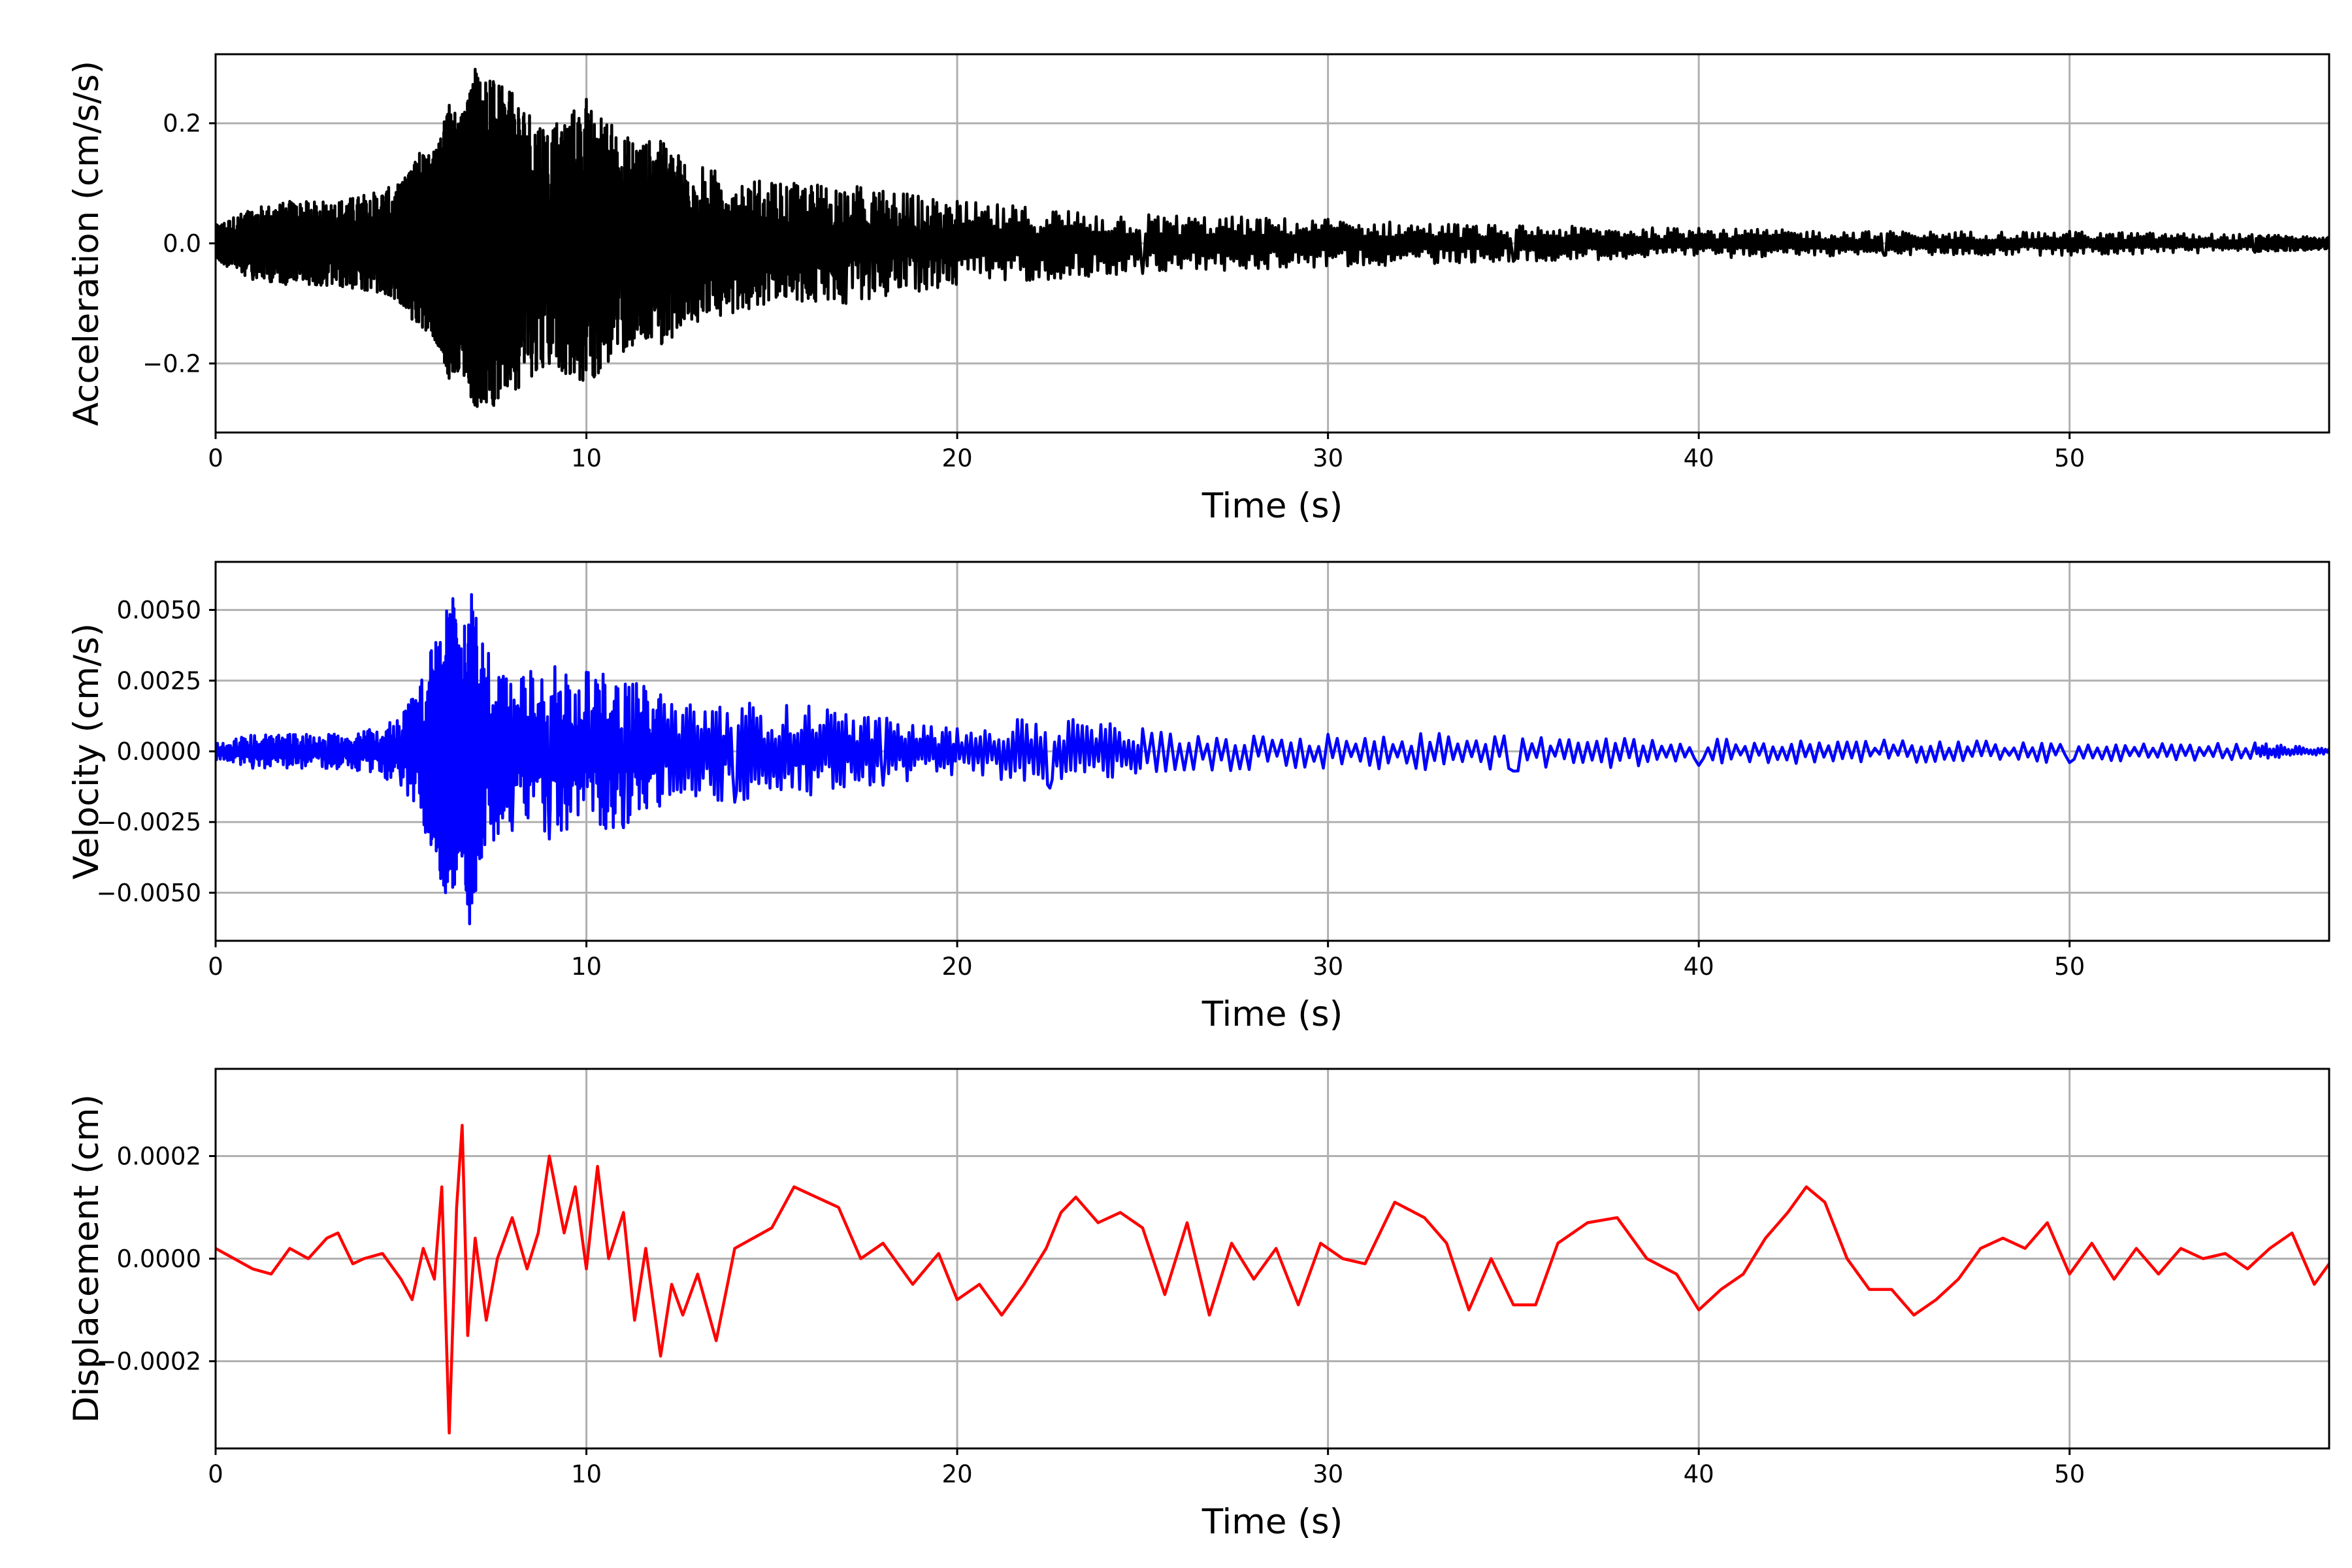 The height and width of the screenshot is (1568, 2352). What do you see at coordinates (1272, 506) in the screenshot?
I see `acceleration-x-axis-label: Time (s)` at bounding box center [1272, 506].